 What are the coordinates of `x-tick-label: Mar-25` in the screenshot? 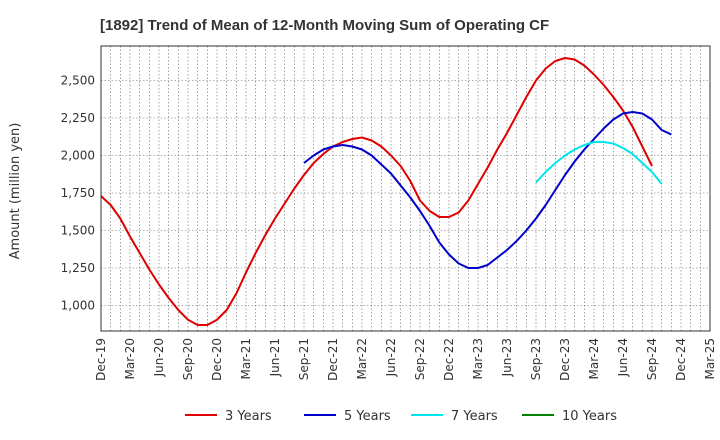 It's located at (710, 358).